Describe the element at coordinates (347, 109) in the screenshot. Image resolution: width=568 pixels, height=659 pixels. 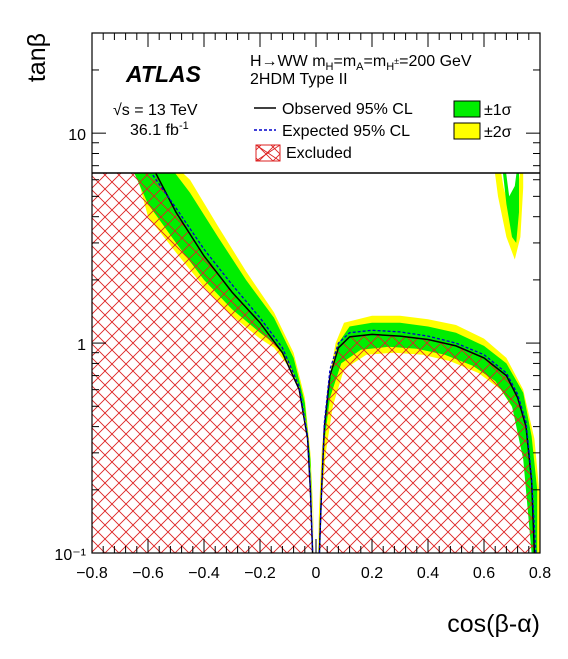
I see `legend-observed-label: Observed 95% CL` at that location.